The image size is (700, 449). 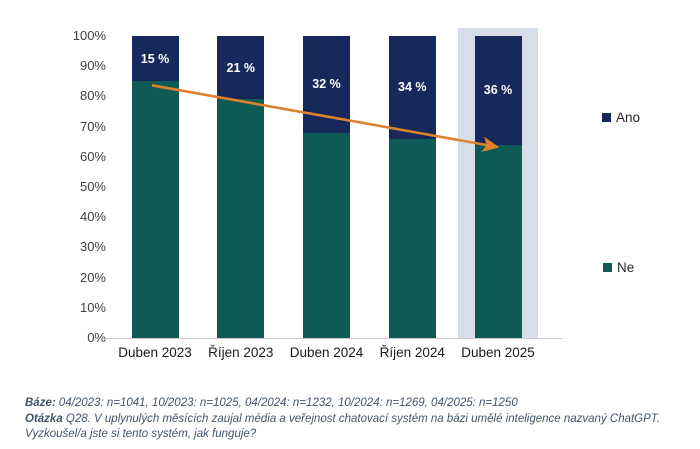 I want to click on bar-segment-ano: 21 %, so click(x=241, y=68).